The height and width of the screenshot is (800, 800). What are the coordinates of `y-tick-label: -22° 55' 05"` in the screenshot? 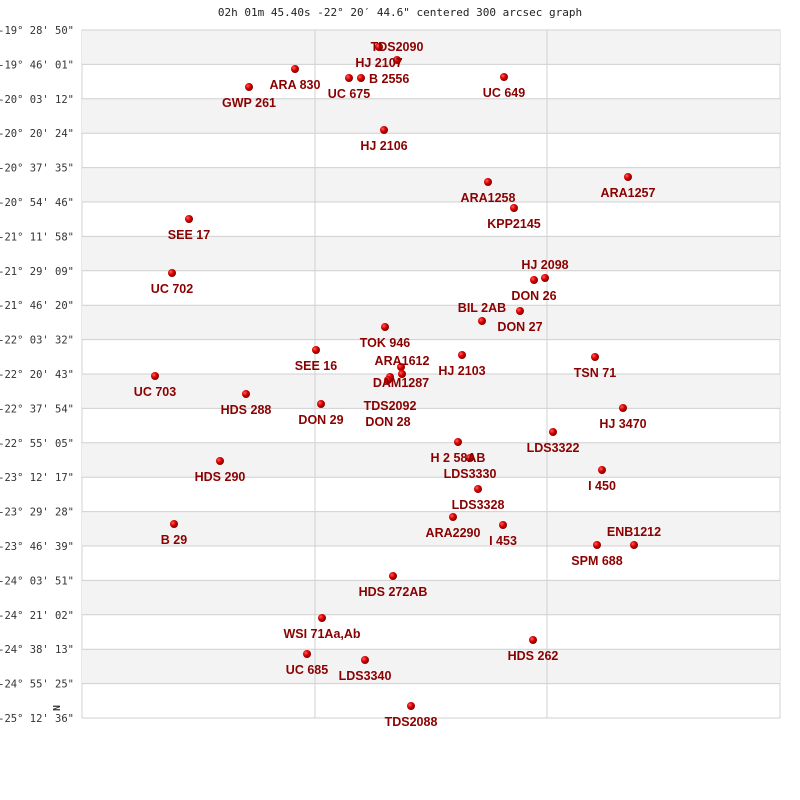 It's located at (37, 444).